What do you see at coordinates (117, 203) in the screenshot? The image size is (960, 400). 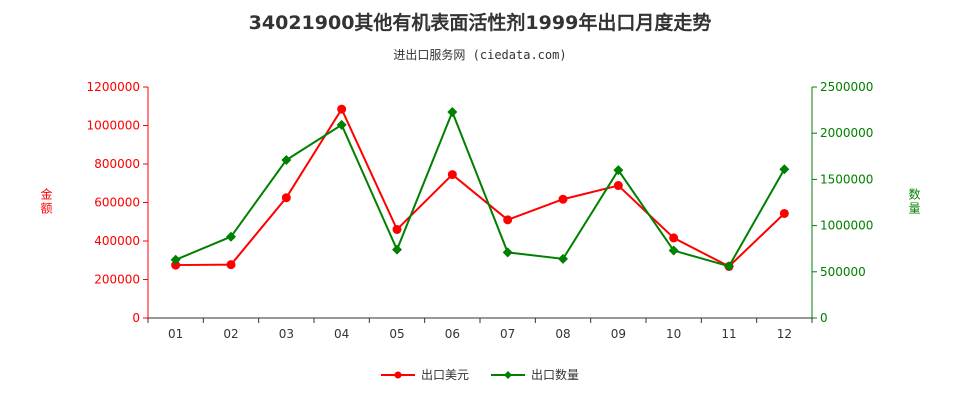 I see `left-tick-label: 600000` at bounding box center [117, 203].